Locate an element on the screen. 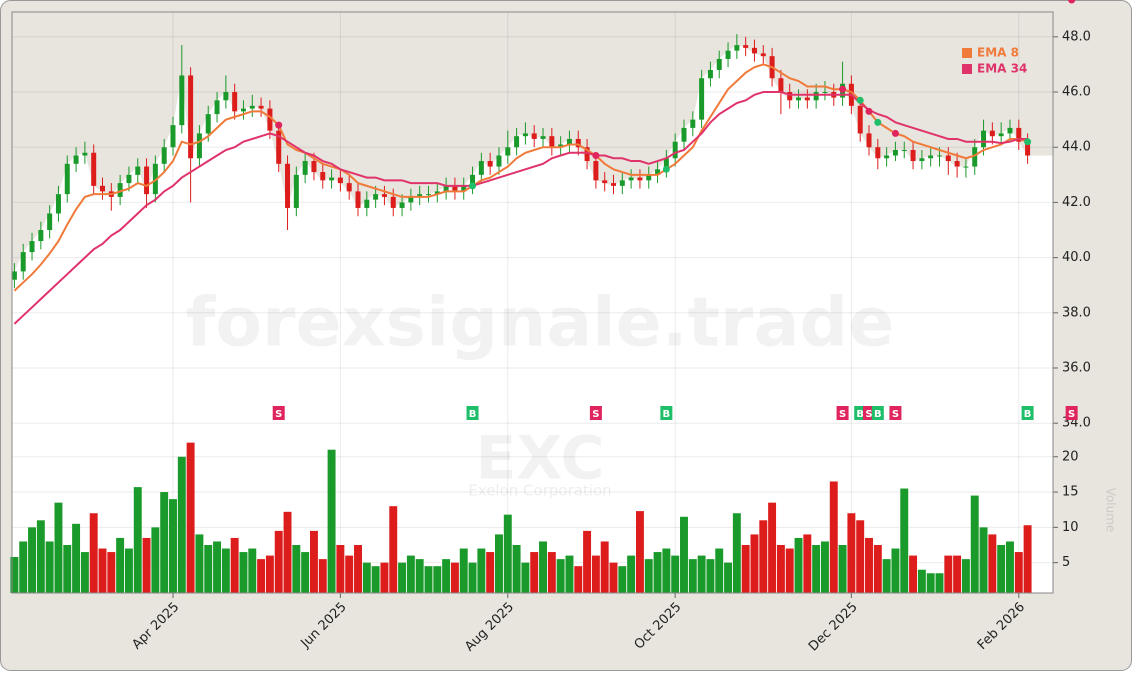  legend-swatch is located at coordinates (967, 53).